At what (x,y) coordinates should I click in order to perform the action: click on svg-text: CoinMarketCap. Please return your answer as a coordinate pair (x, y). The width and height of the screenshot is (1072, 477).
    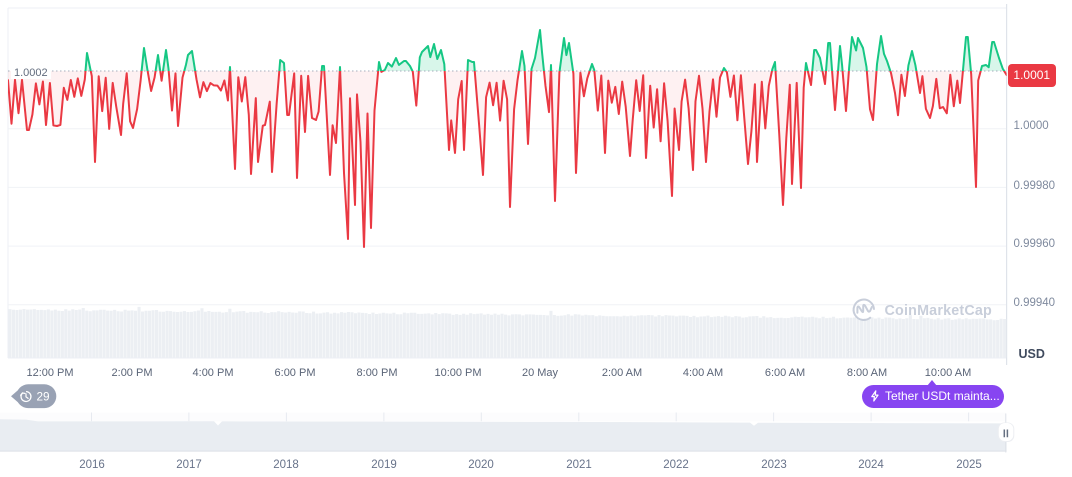
    Looking at the image, I should click on (939, 311).